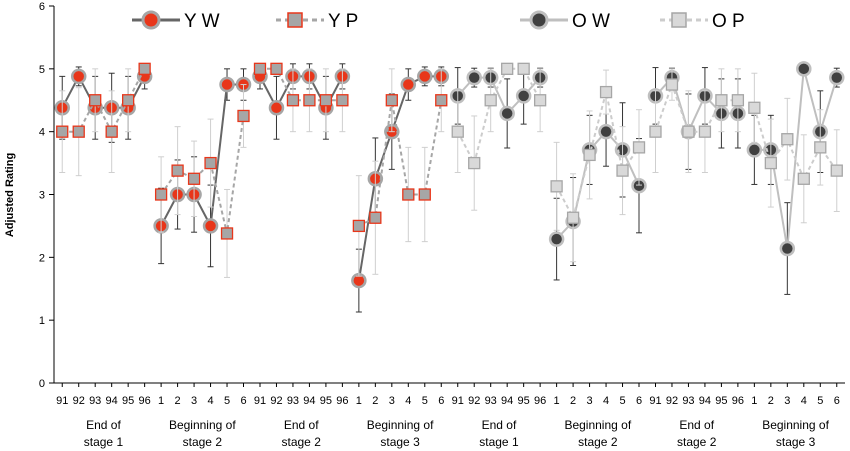  Describe the element at coordinates (176, 21) in the screenshot. I see `legend-item-yw: Y W` at that location.